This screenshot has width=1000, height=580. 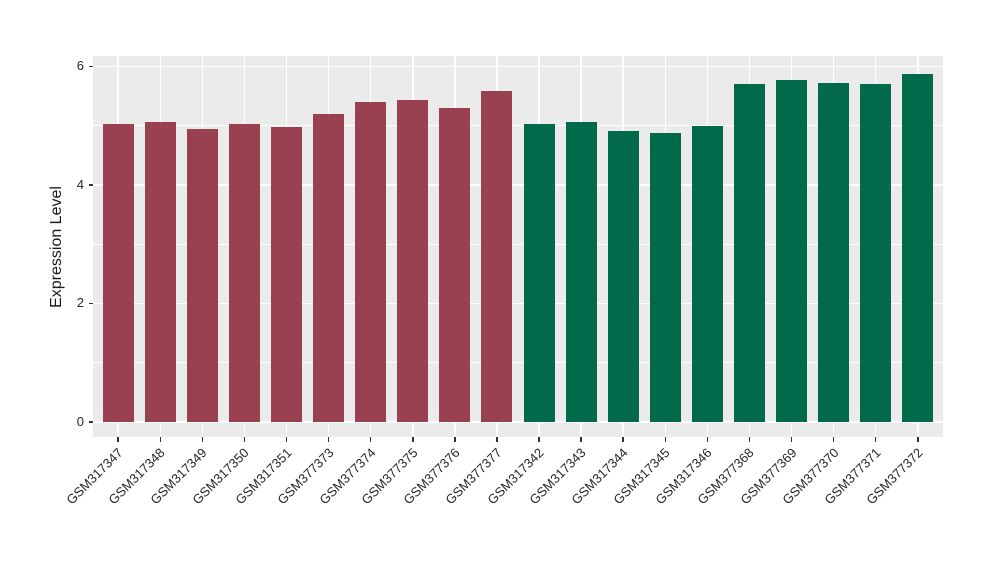 I want to click on y-tick-label: 6, so click(x=80, y=66).